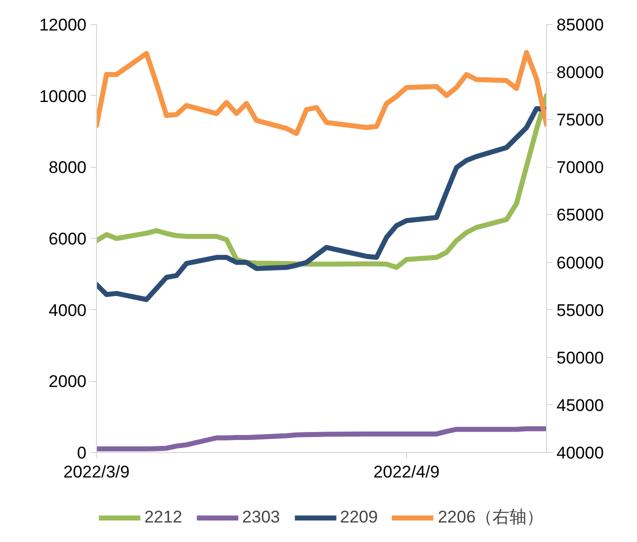  Describe the element at coordinates (163, 517) in the screenshot. I see `legend-label: 2212` at that location.